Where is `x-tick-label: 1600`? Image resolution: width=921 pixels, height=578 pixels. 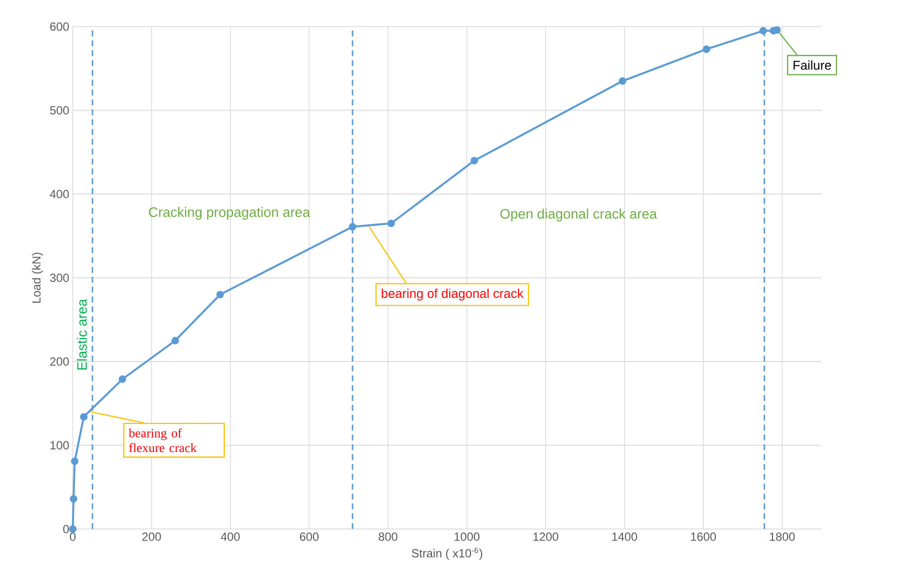 x-tick-label: 1600 is located at coordinates (703, 536).